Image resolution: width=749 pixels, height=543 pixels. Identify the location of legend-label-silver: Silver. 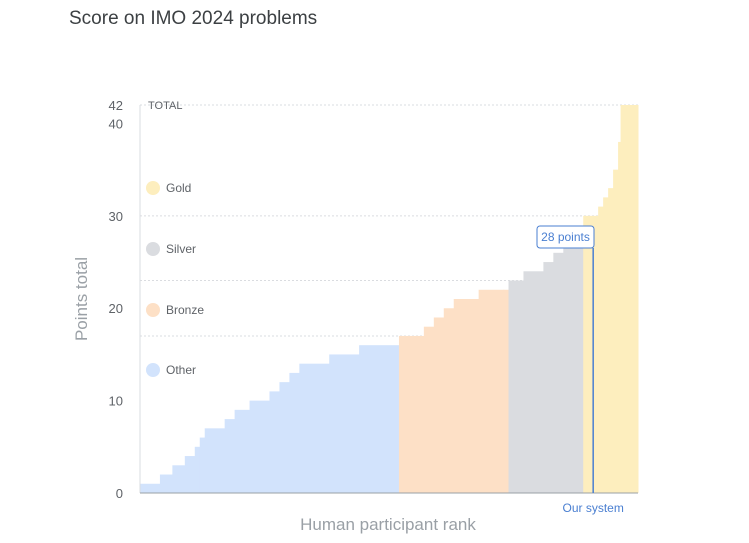
(181, 249).